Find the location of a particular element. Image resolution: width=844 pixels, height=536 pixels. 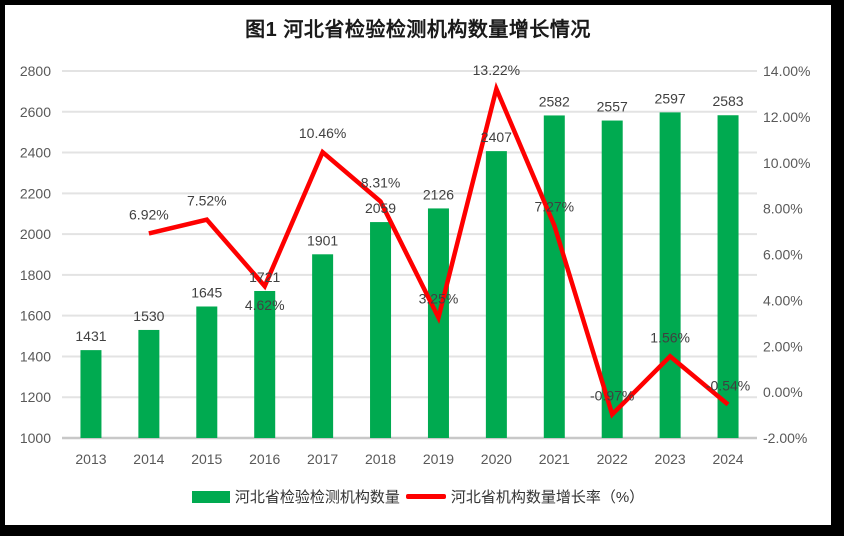

right-axis-tick: -2.00% is located at coordinates (785, 438).